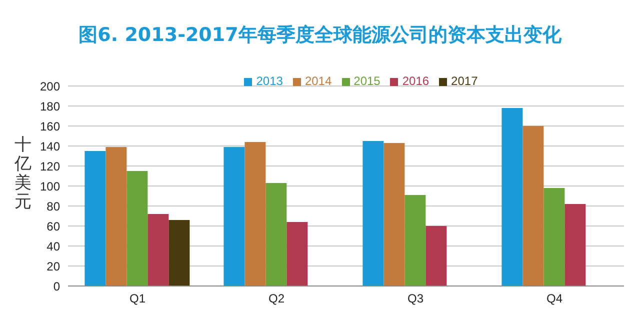 This screenshot has width=640, height=320. Describe the element at coordinates (50, 126) in the screenshot. I see `y-tick-label: 160` at that location.